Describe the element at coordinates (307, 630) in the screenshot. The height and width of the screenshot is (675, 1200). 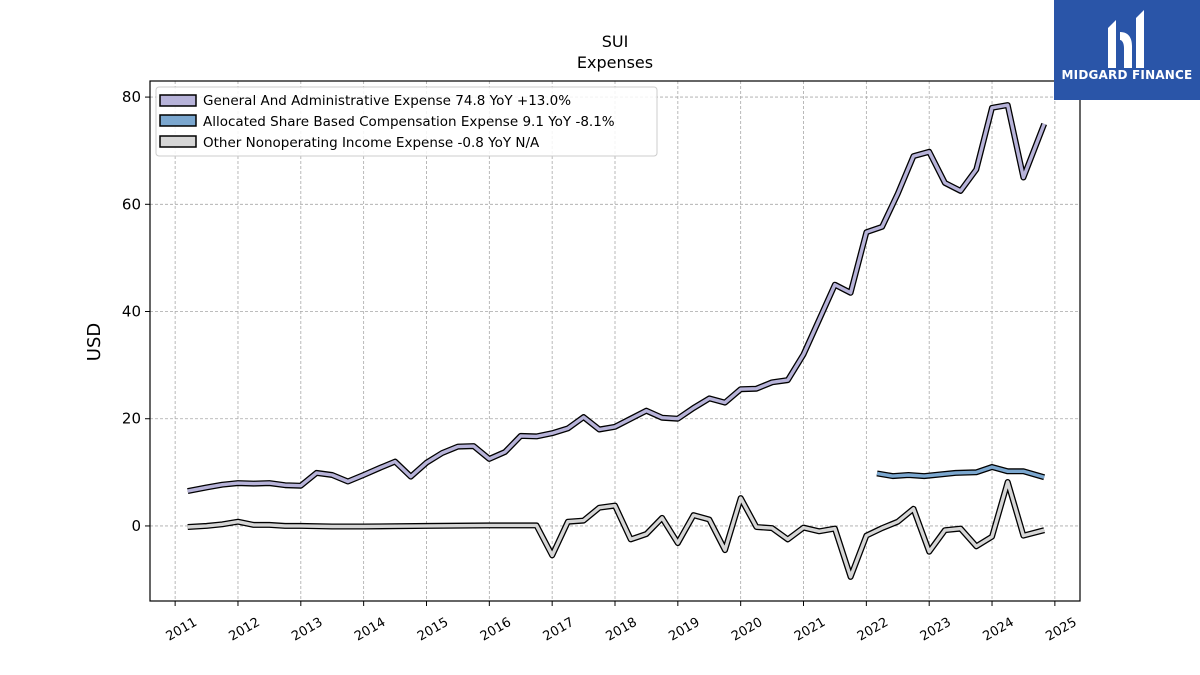
I see `x-tick-label: 2013` at that location.